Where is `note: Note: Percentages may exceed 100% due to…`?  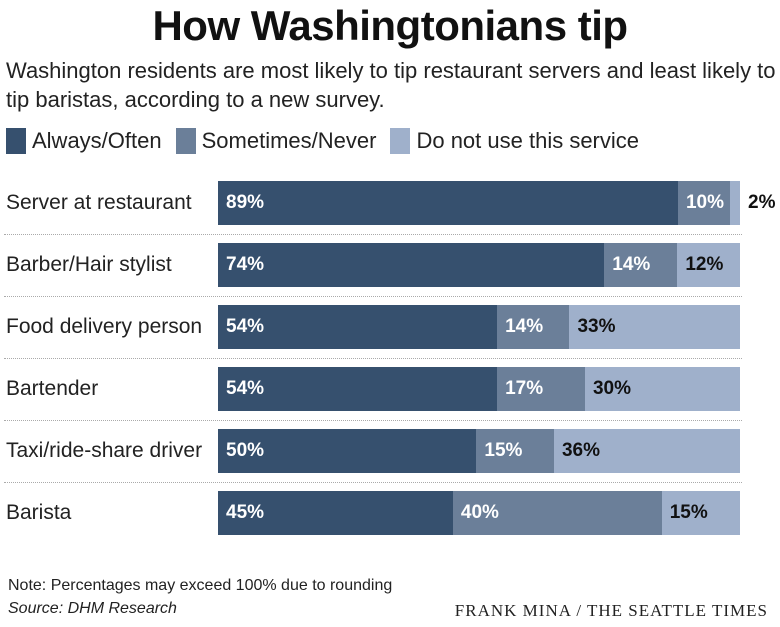
note: Note: Percentages may exceed 100% due to… is located at coordinates (200, 585).